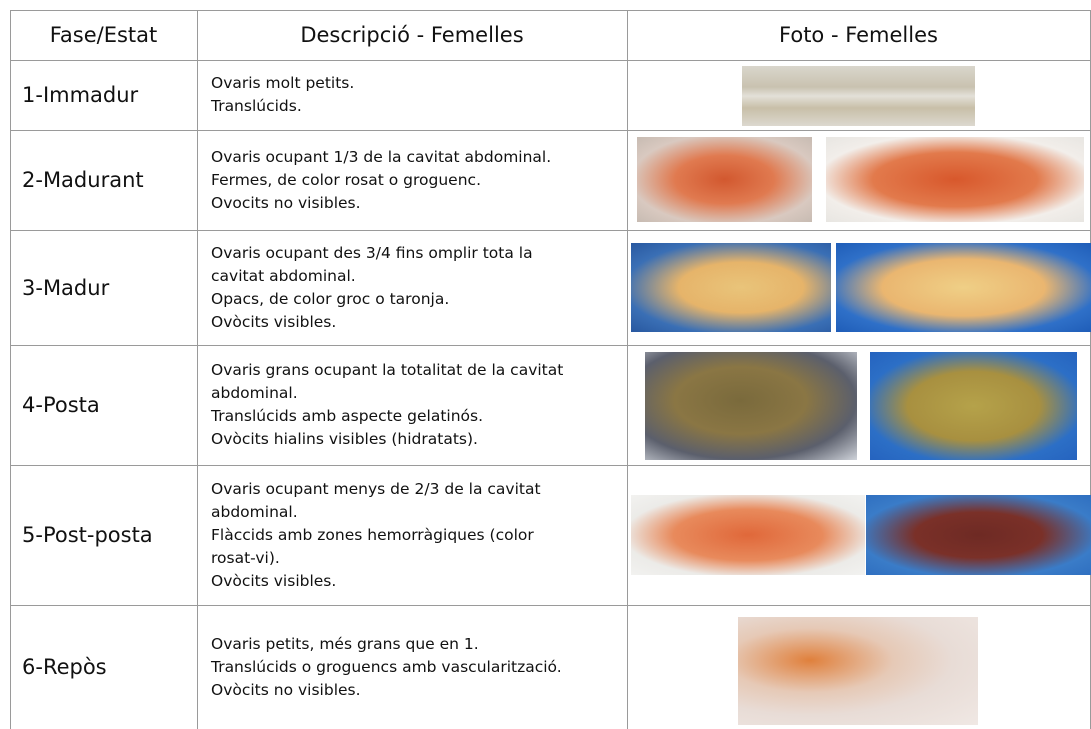 This screenshot has height=729, width=1091. I want to click on description-line: rosat-vi)., so click(245, 557).